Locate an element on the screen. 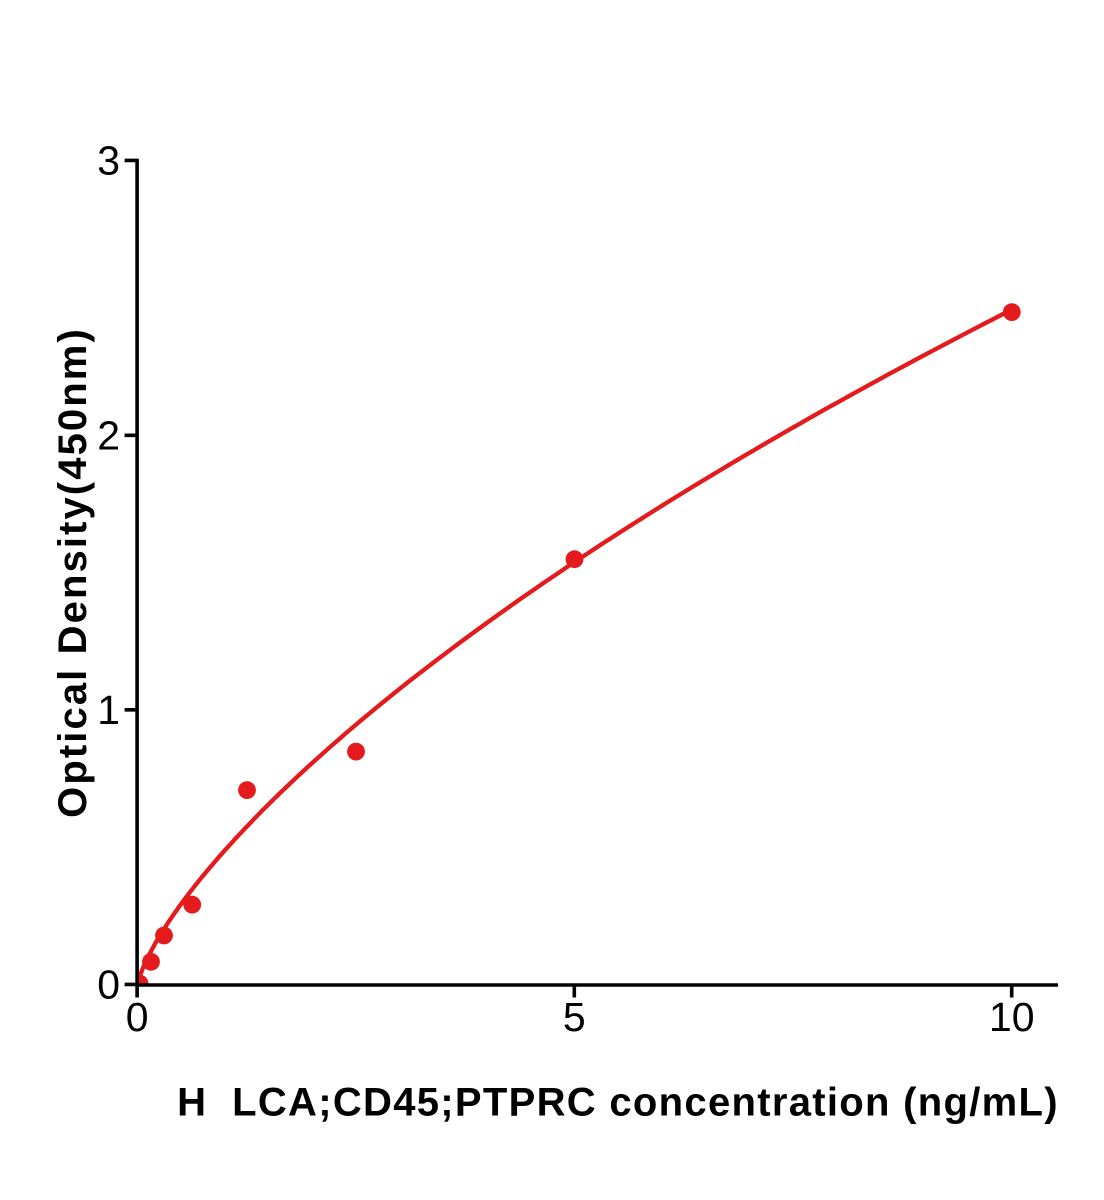 Image resolution: width=1104 pixels, height=1200 pixels. svg-text: 3 is located at coordinates (108, 161).